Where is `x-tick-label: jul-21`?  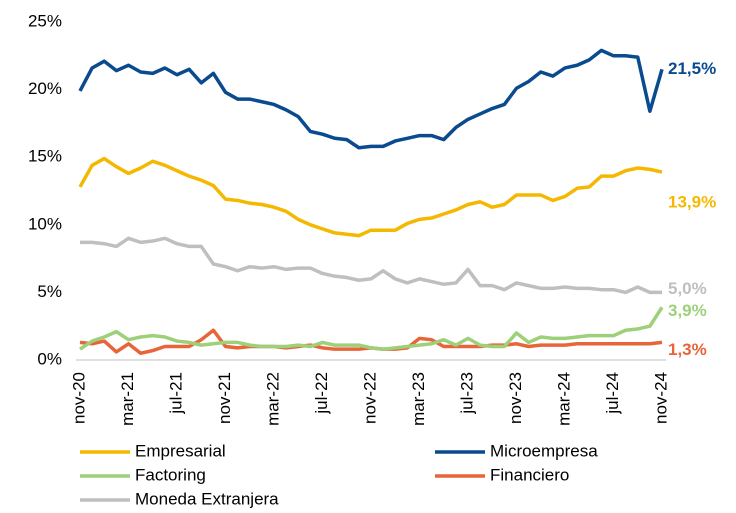 x-tick-label: jul-21 is located at coordinates (175, 393).